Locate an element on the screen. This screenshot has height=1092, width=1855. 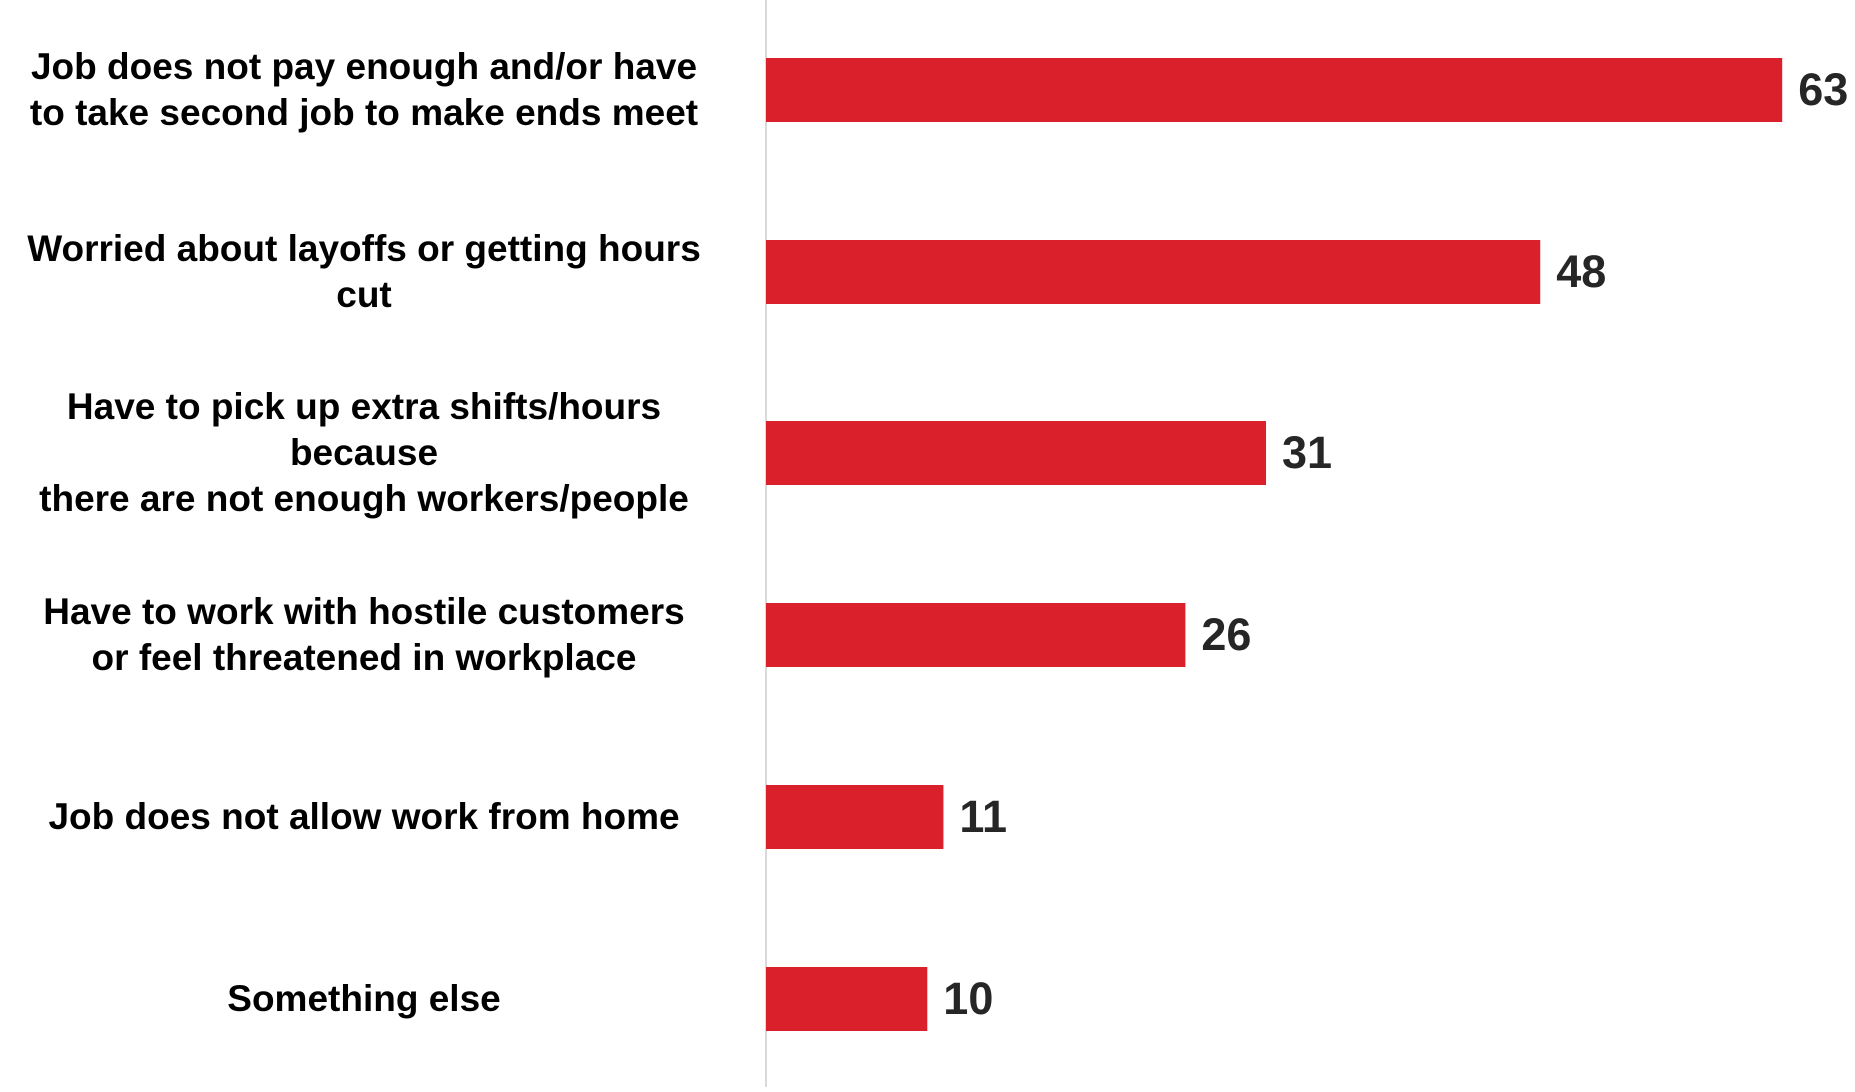
value-label: 11 is located at coordinates (983, 816).